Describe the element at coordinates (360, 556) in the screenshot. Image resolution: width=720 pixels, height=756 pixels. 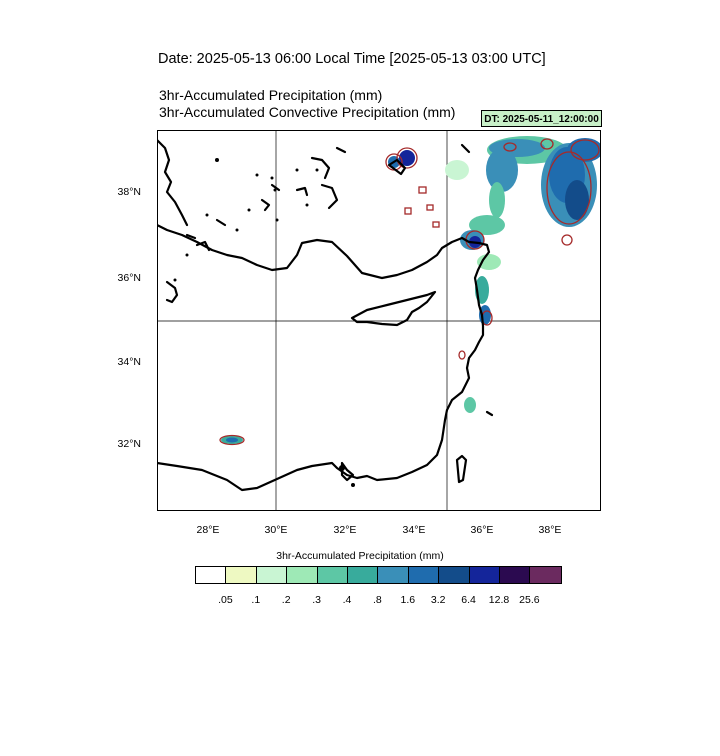
I see `colorbar-title: 3hr-Accumulated Precipitation (mm)` at that location.